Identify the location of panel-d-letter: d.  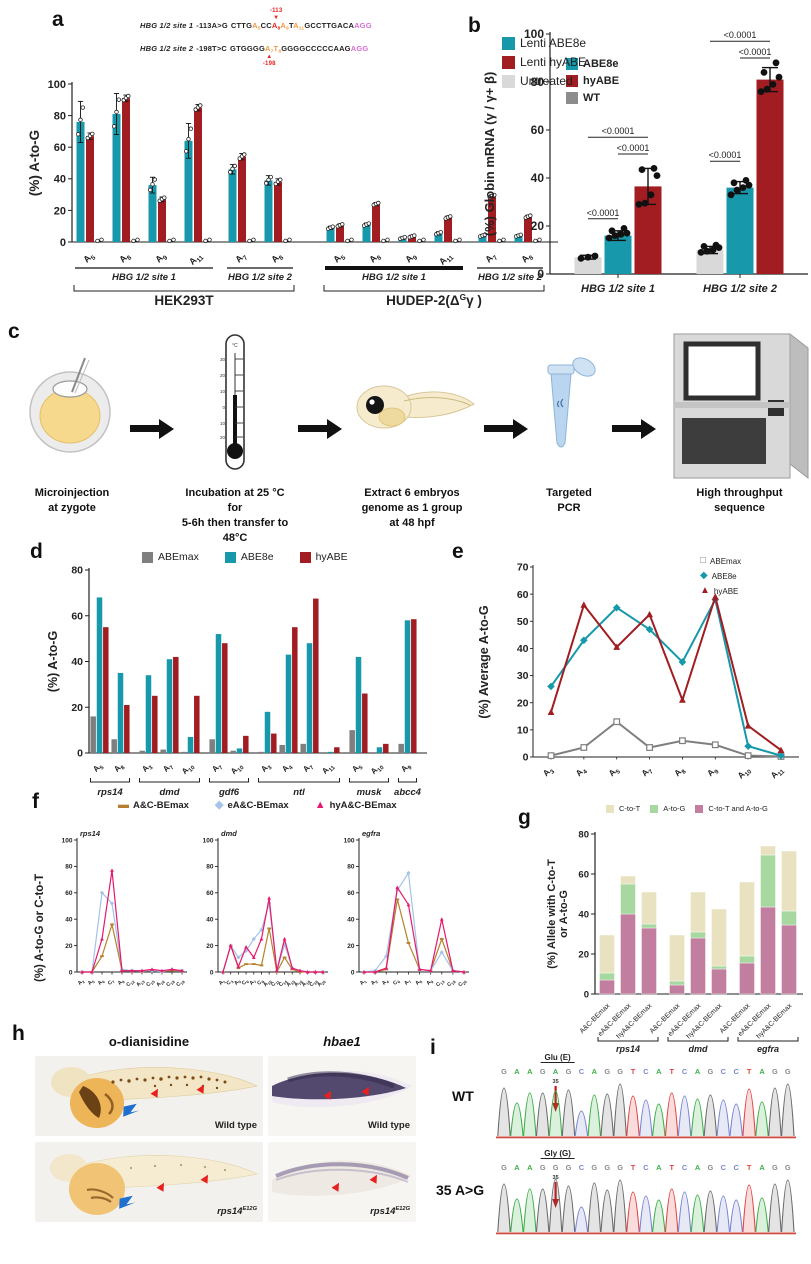
(36, 551).